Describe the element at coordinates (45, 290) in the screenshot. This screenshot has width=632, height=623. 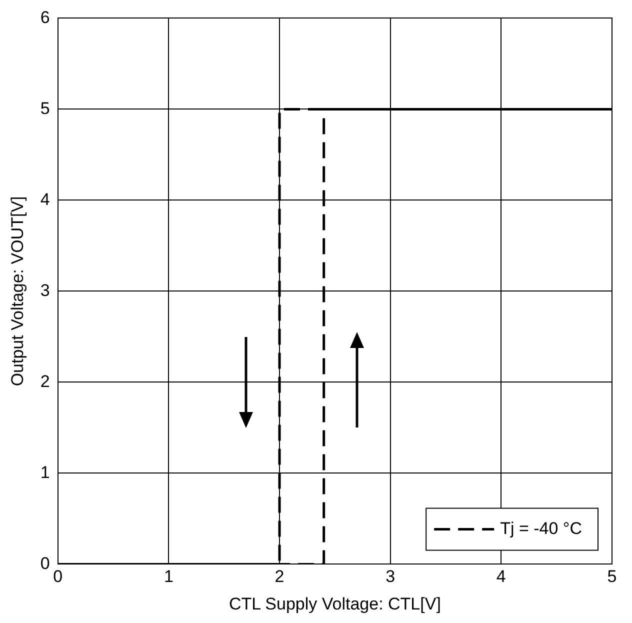
I see `y-tick-label: 3` at that location.